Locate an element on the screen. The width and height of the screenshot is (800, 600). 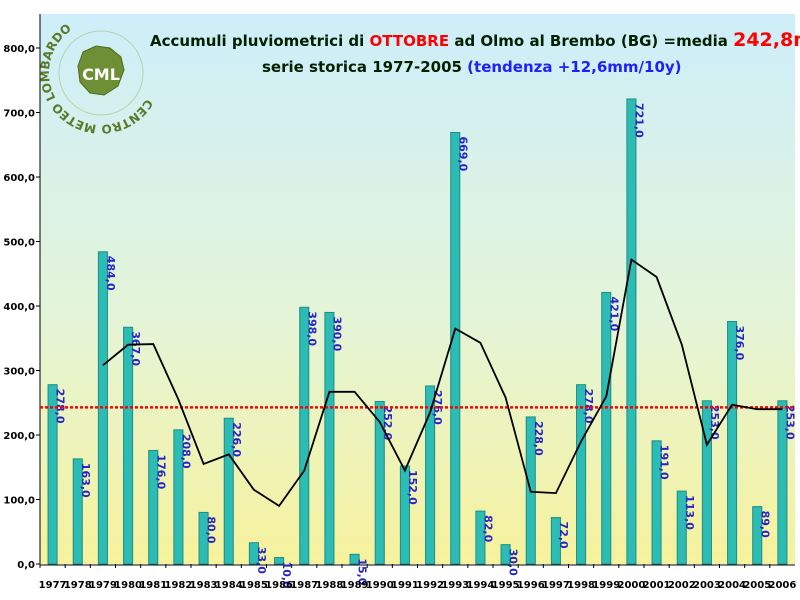
data-label-1980: 367,0 is located at coordinates (135, 348).